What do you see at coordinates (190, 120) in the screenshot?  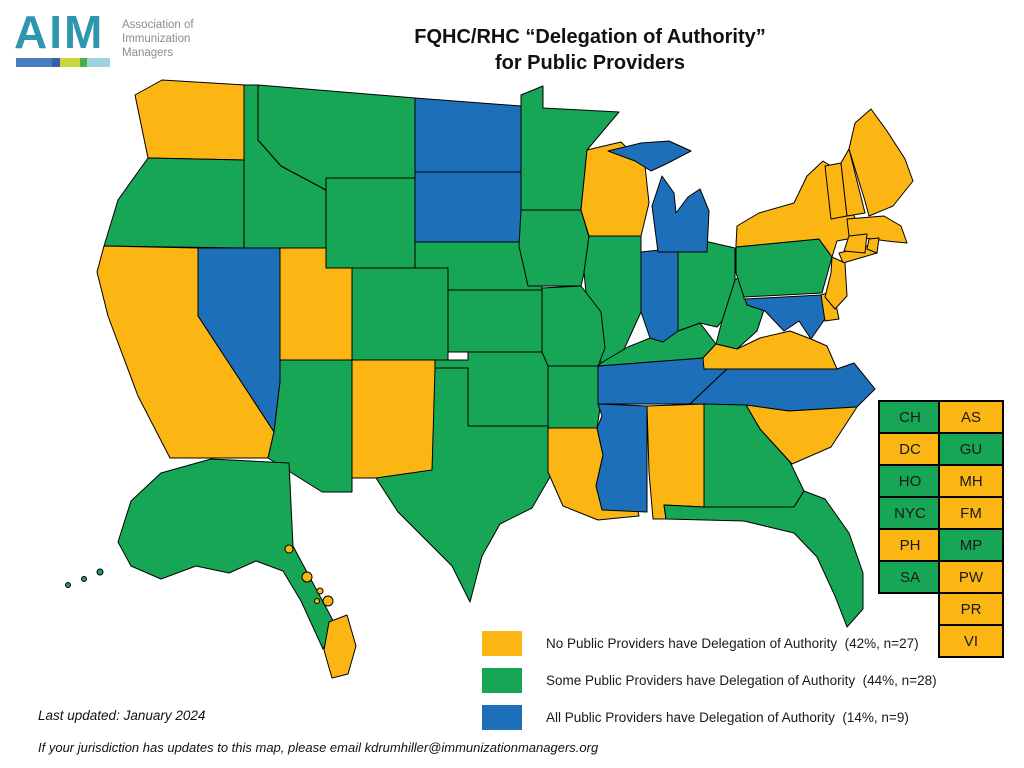 I see `state-WA-shape` at bounding box center [190, 120].